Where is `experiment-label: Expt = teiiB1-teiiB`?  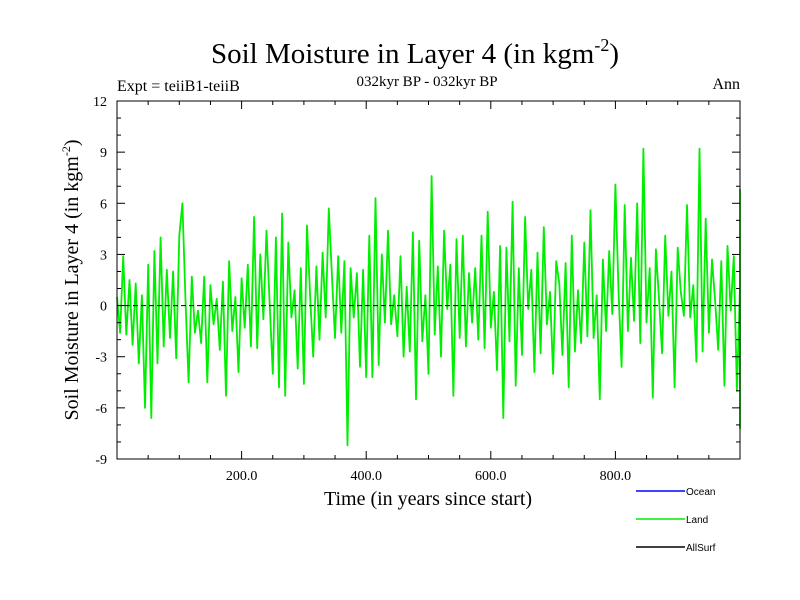
experiment-label: Expt = teiiB1-teiiB is located at coordinates (178, 86).